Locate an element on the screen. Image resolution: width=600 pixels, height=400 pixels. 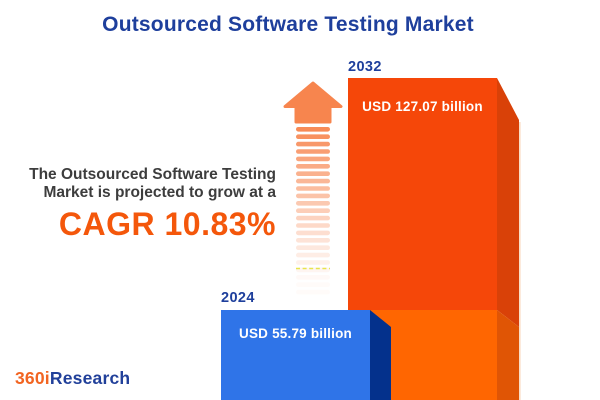
intro-line-1: The Outsourced Software Testing is located at coordinates (152, 174).